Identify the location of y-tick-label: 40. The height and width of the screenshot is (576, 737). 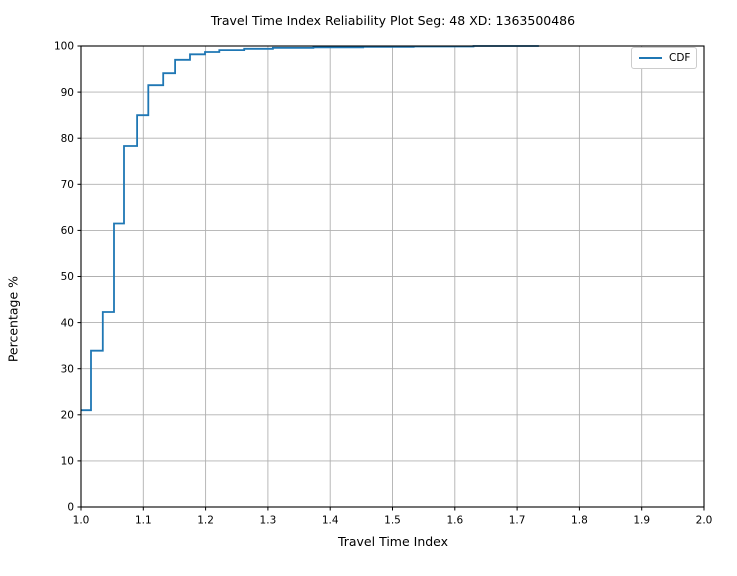
(67, 323).